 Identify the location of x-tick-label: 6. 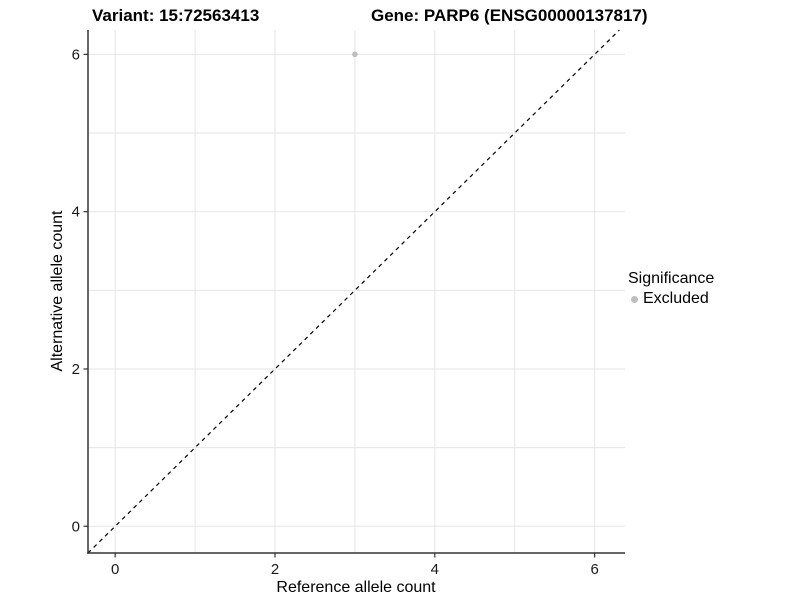
(594, 569).